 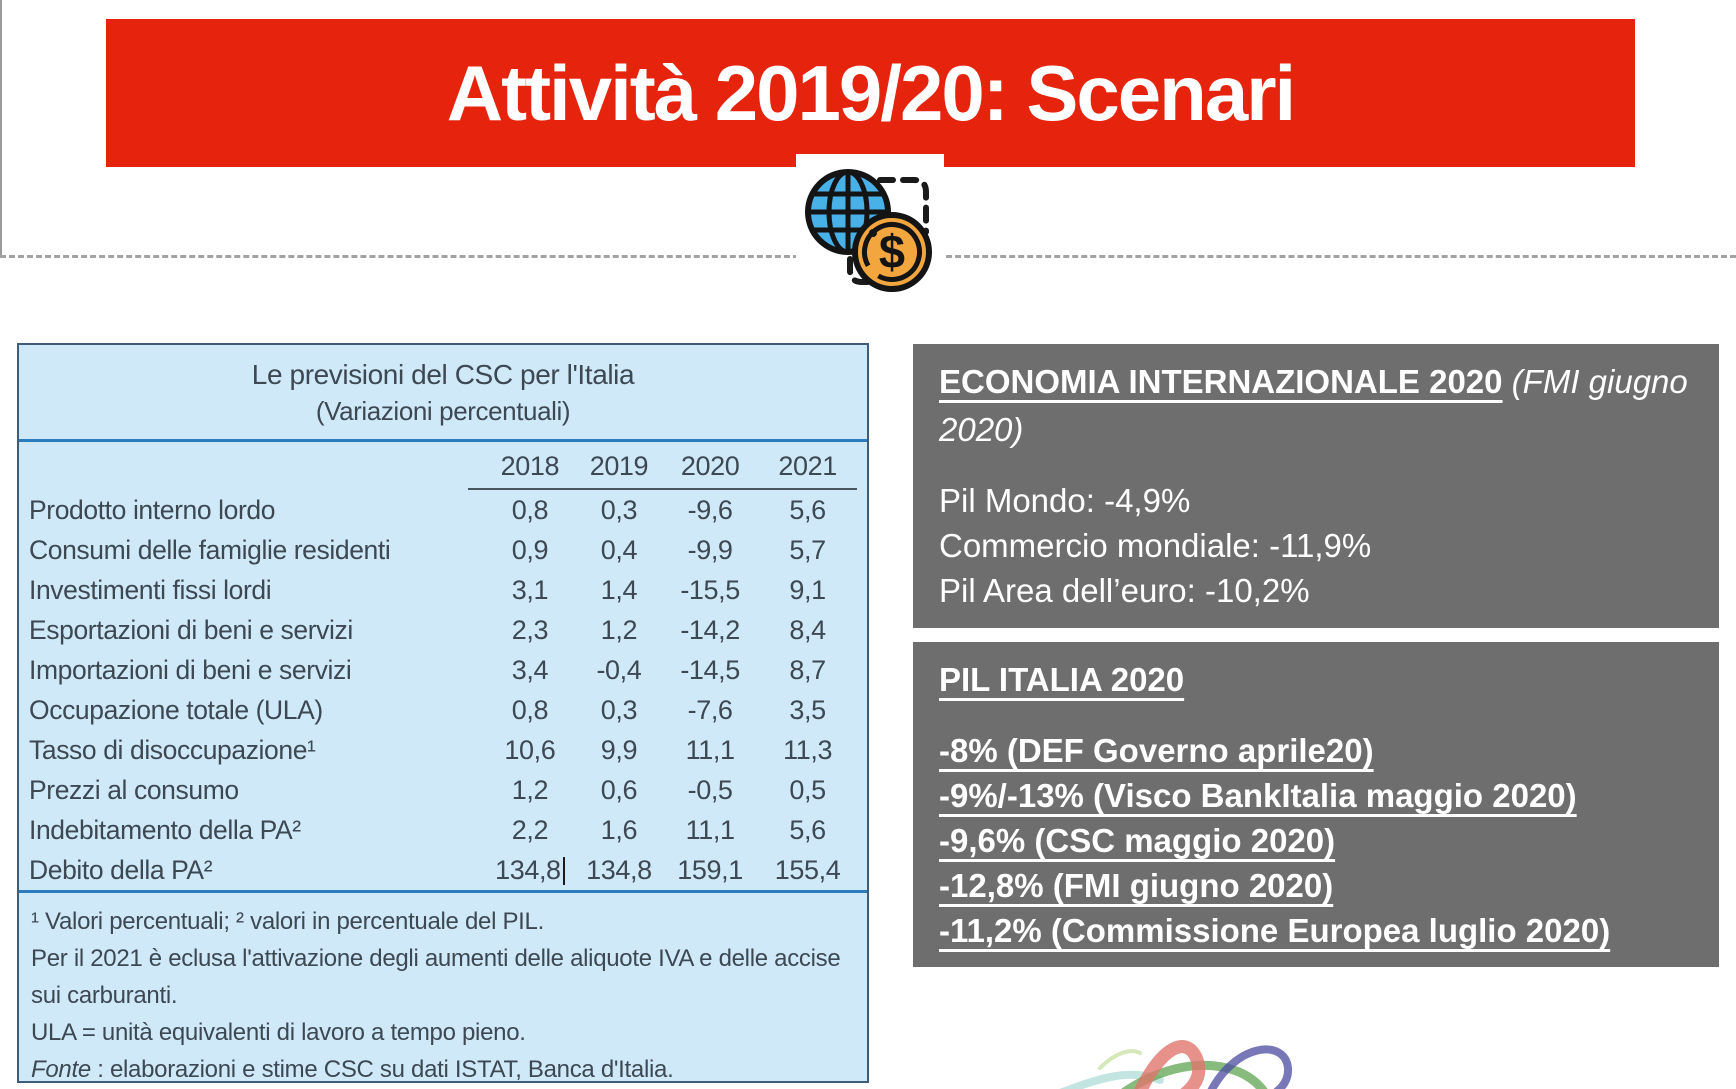 I want to click on coin-dot, so click(x=873, y=233).